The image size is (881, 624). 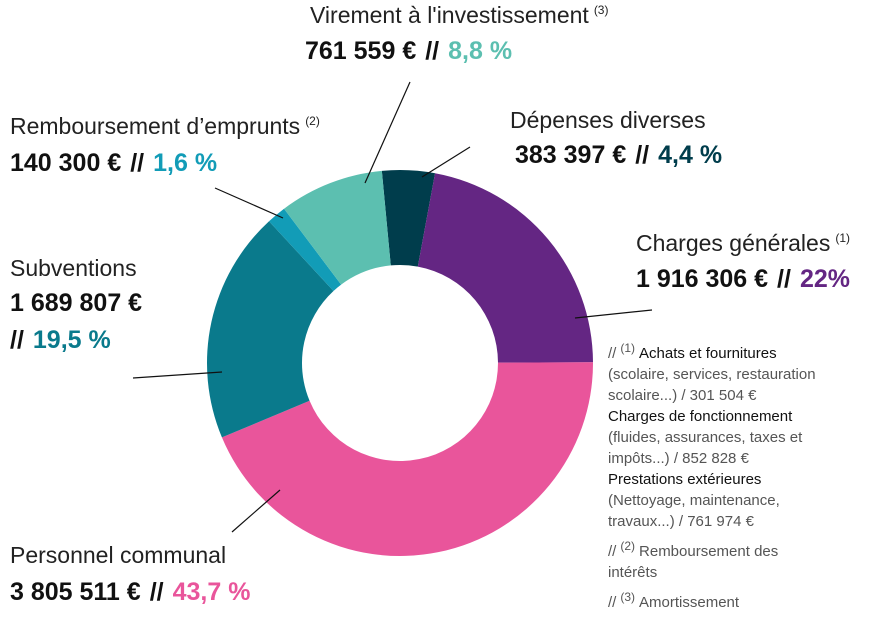 I want to click on amount: 761 559 €, so click(x=360, y=51).